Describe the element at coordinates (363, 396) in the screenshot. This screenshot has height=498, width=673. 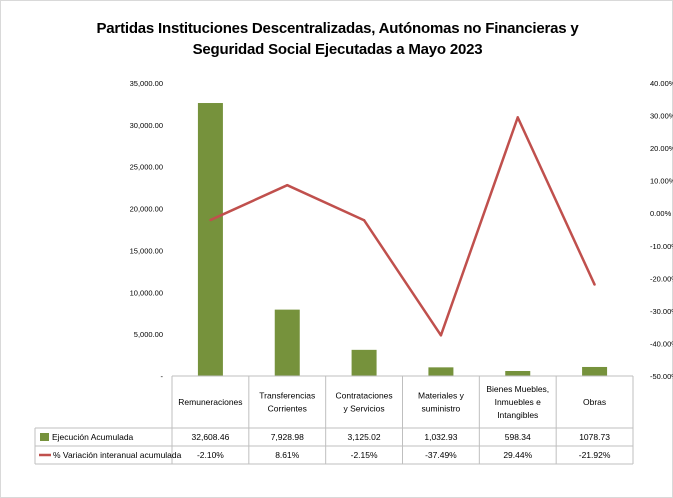
I see `category-label: Contrataciones` at that location.